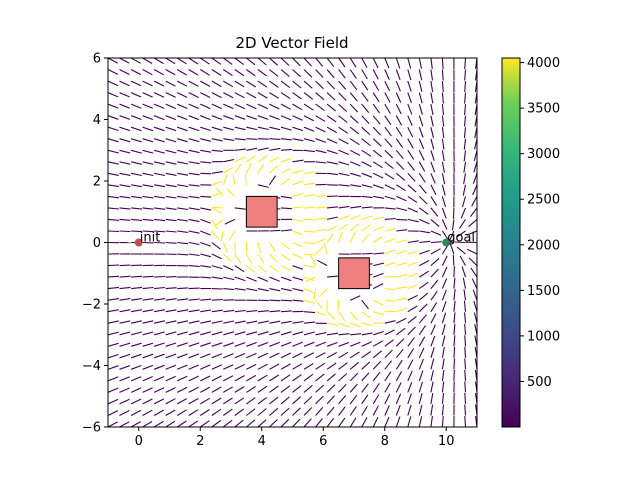  I want to click on y-tick-label: −6, so click(91, 428).